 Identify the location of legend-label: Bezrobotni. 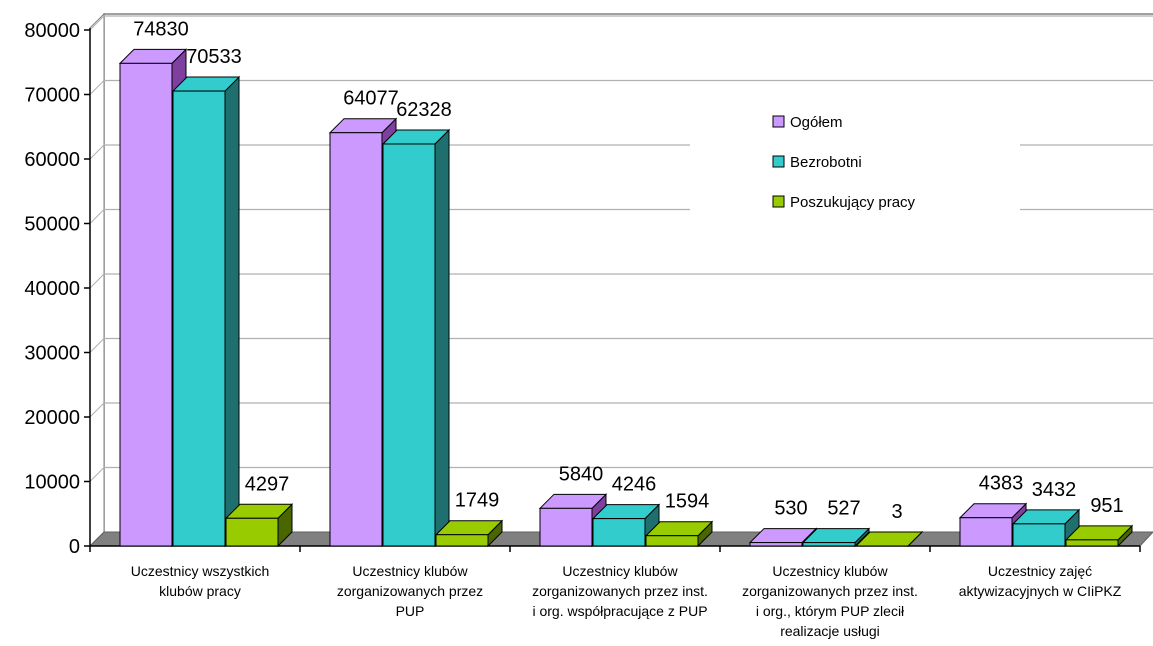
(826, 162).